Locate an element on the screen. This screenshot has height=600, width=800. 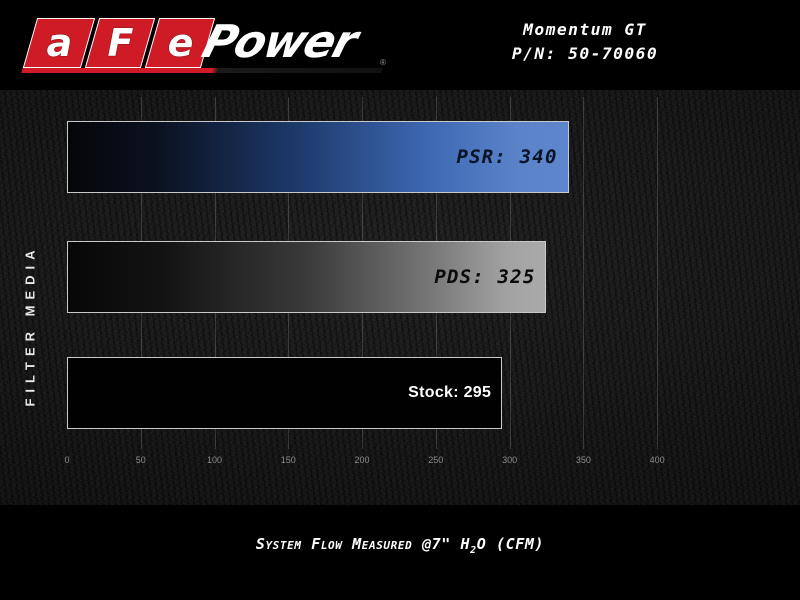
bar-label-pds: PDS: 325 is located at coordinates (485, 277).